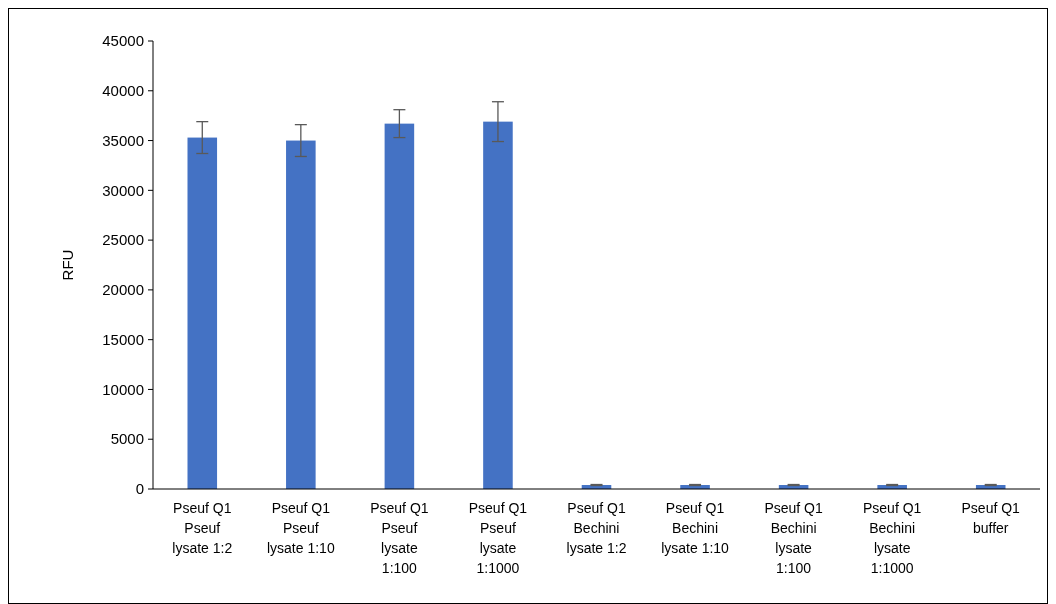 The height and width of the screenshot is (604, 1056). What do you see at coordinates (123, 41) in the screenshot?
I see `y-tick-label: 45000` at bounding box center [123, 41].